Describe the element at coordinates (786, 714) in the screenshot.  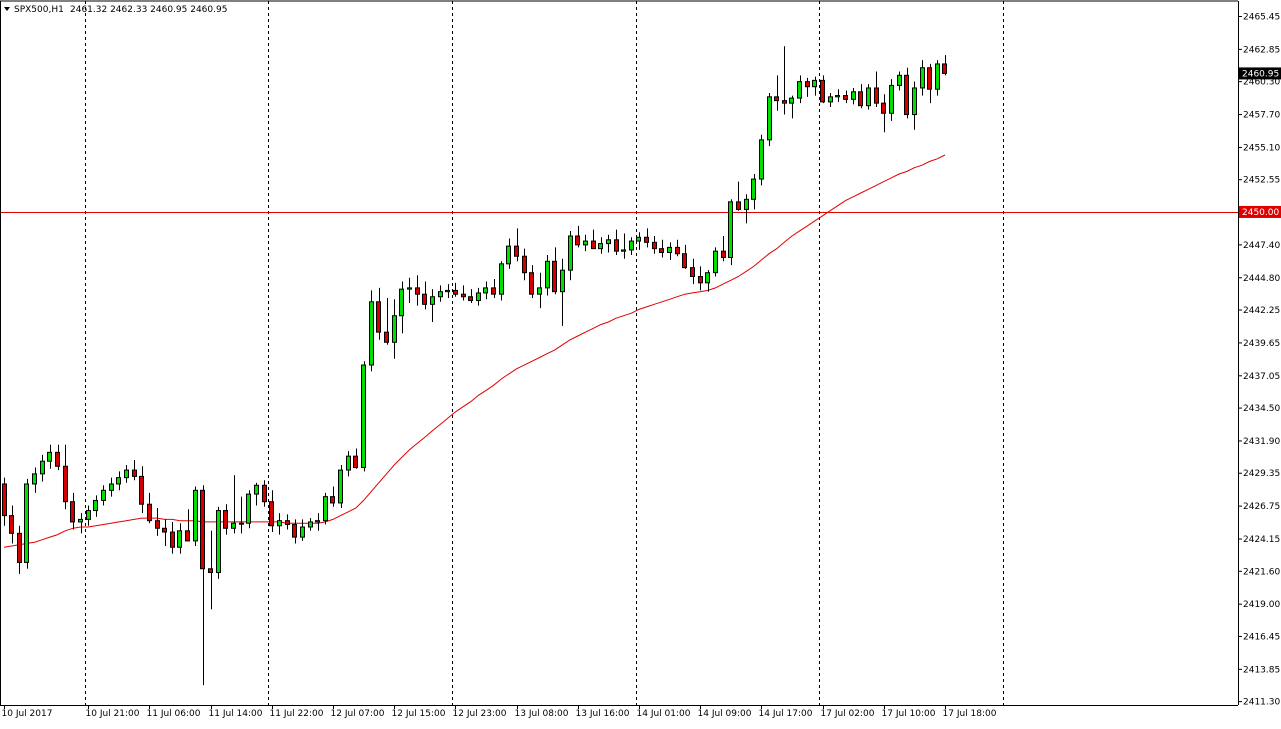
I see `time-tick-label: 14 Jul 17:00` at that location.